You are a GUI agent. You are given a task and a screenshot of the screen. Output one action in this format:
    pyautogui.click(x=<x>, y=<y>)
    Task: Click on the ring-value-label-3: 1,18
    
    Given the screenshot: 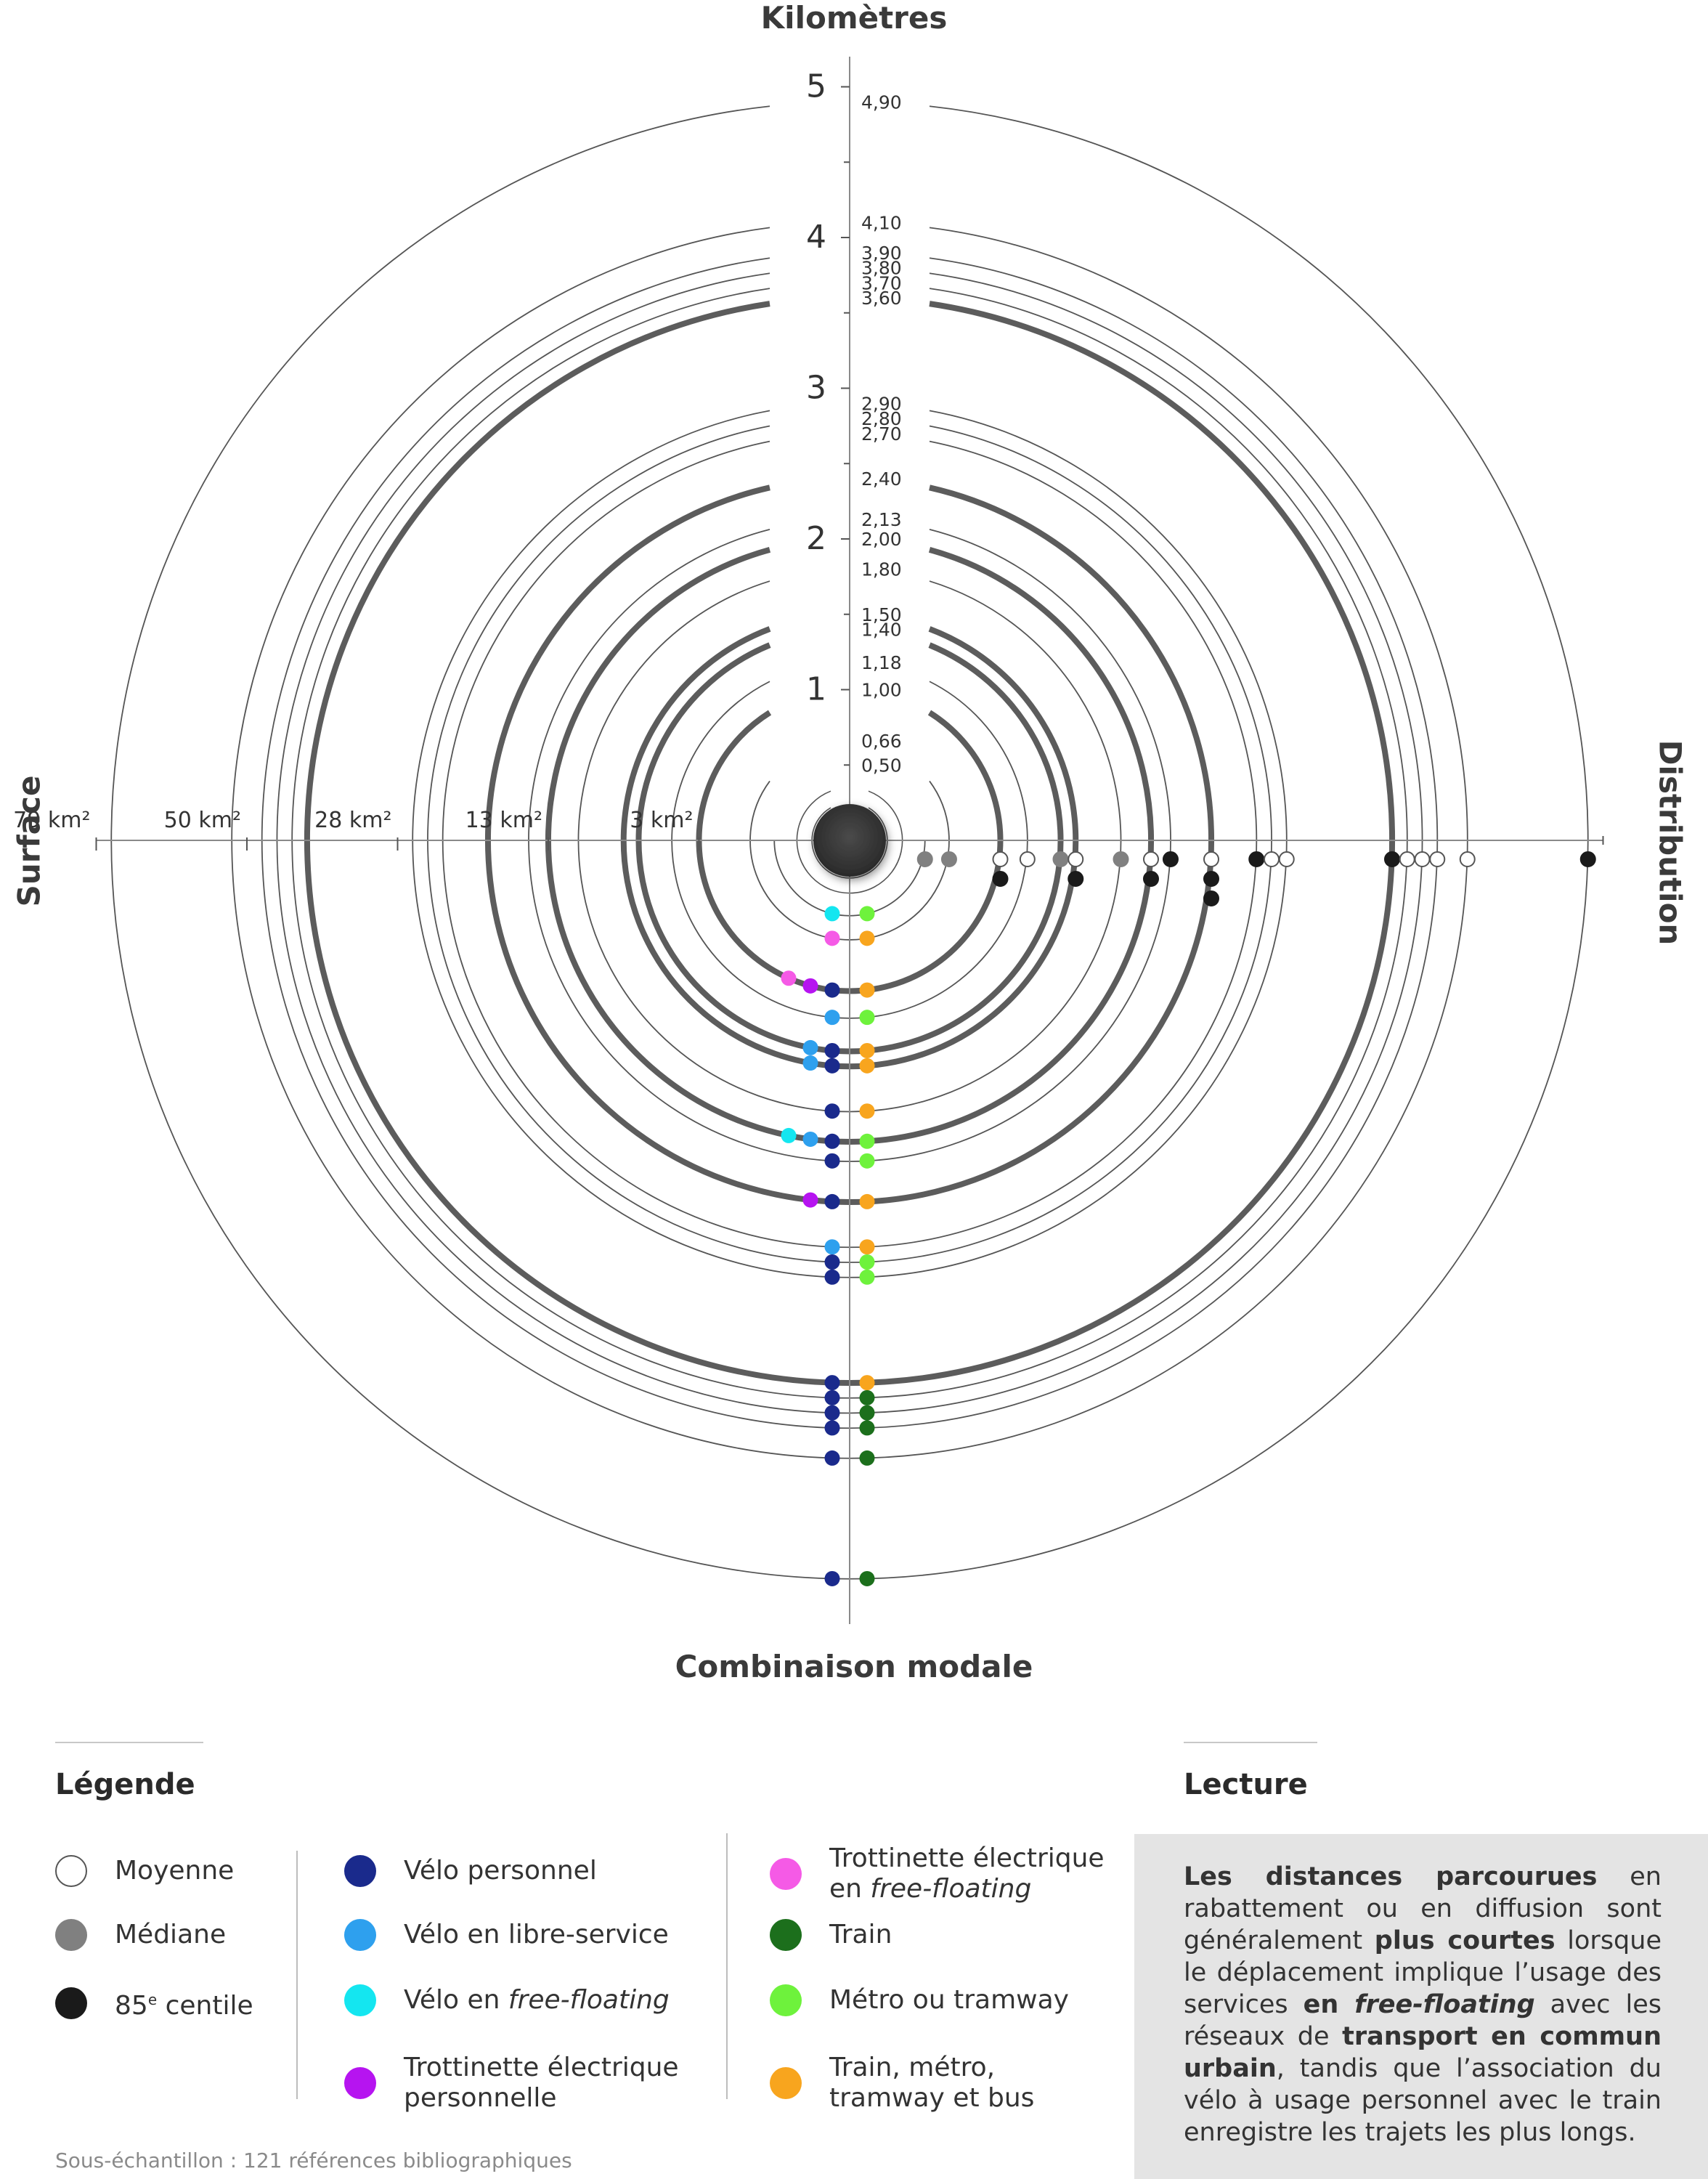 What is the action you would take?
    pyautogui.click(x=881, y=662)
    